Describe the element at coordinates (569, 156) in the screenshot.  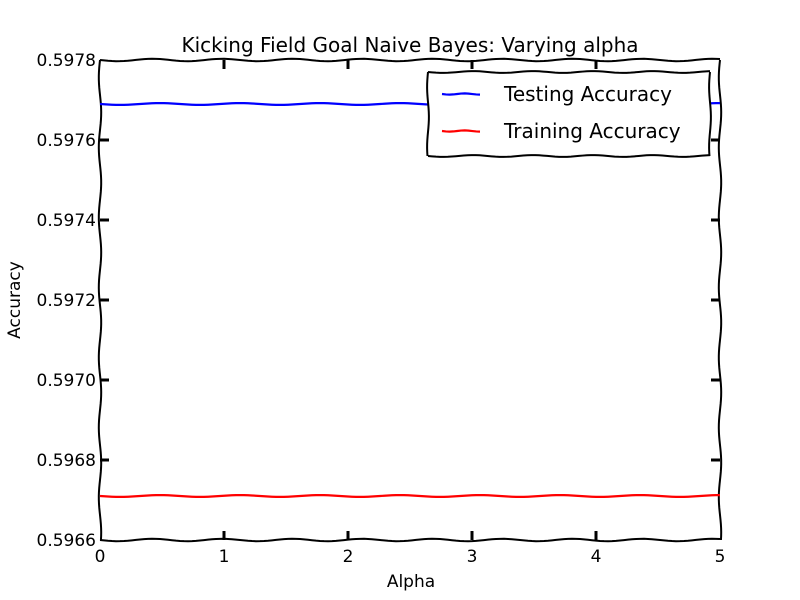
I see `legend-border-bottom` at that location.